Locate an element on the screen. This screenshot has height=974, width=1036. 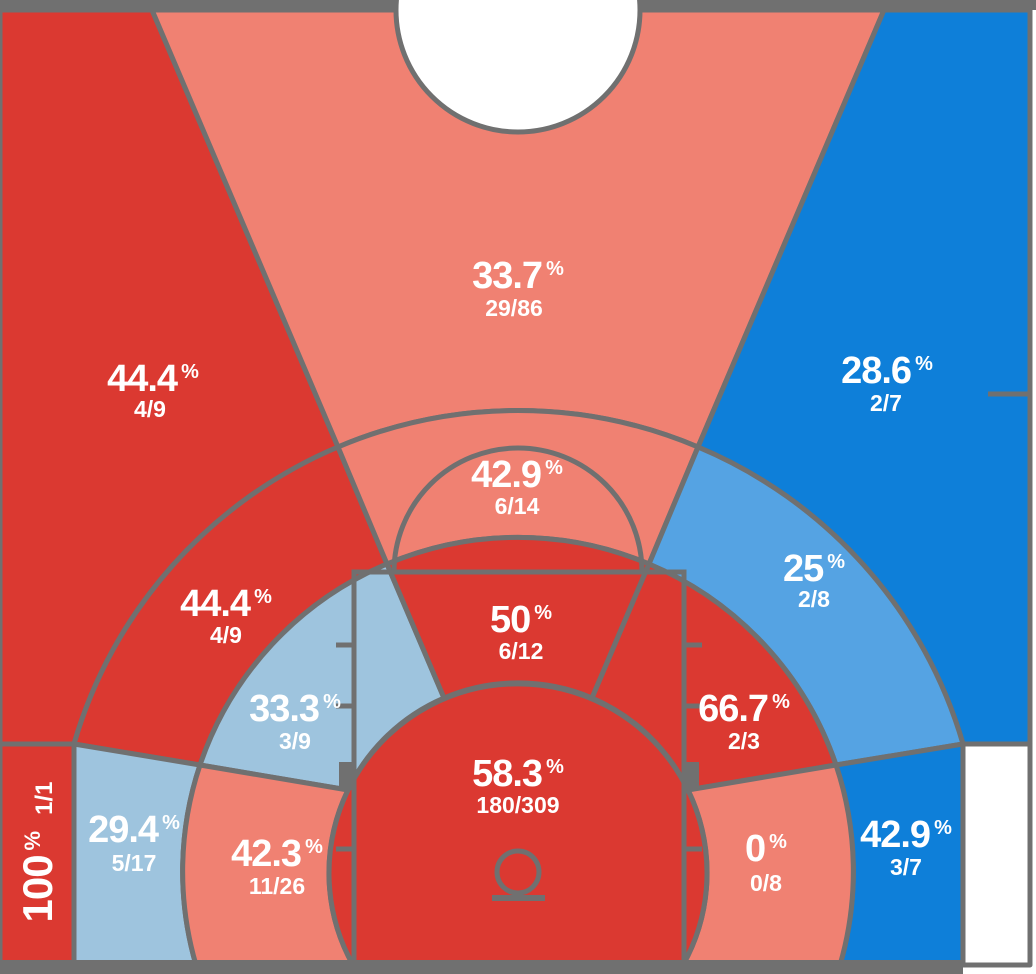
zone-left-baseline-far-midrange-pct: 29.4% is located at coordinates (134, 830).